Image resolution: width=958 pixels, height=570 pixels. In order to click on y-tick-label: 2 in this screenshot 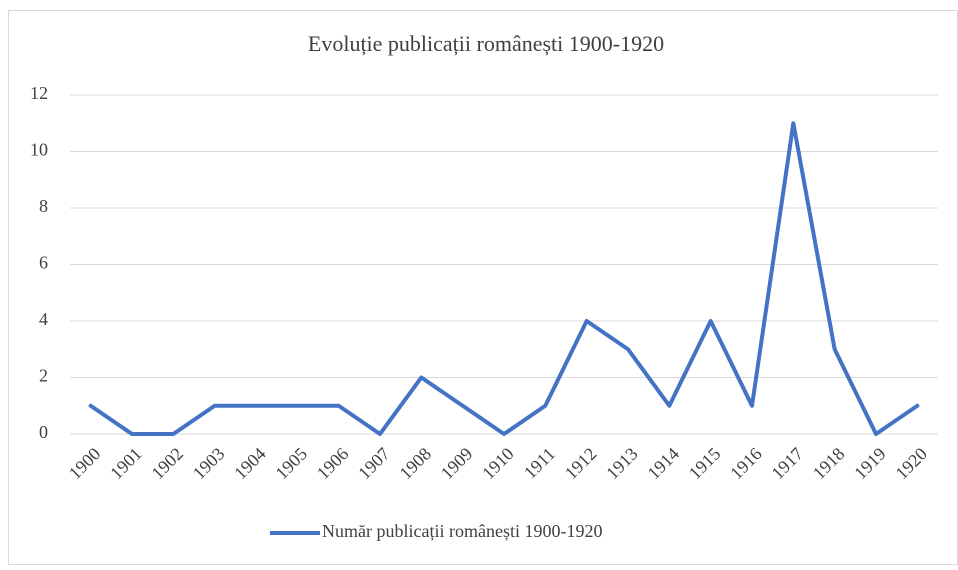, I will do `click(43, 376)`.